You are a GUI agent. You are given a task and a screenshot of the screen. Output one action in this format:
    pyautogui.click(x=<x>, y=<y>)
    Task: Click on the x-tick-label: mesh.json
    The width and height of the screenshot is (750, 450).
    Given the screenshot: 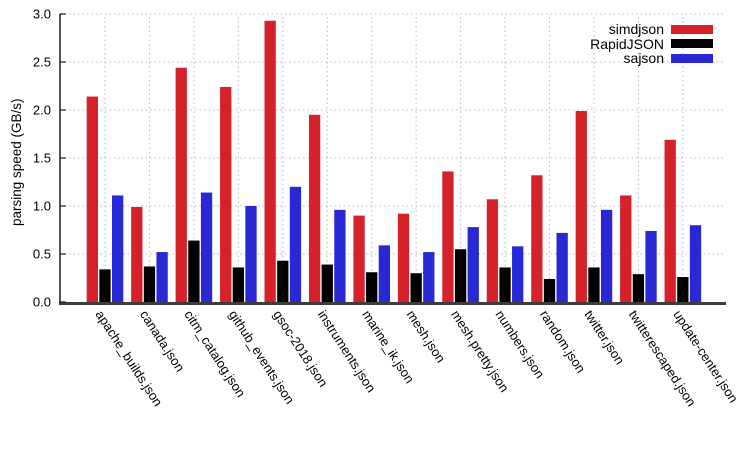 What is the action you would take?
    pyautogui.click(x=426, y=336)
    